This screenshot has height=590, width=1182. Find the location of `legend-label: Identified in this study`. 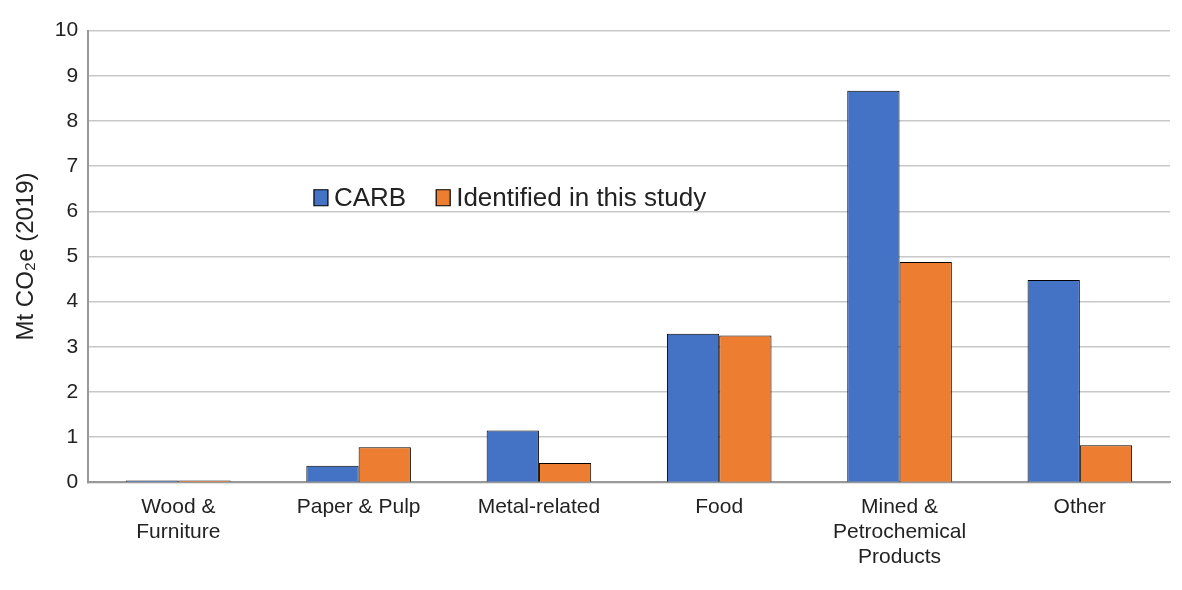

legend-label: Identified in this study is located at coordinates (581, 196).